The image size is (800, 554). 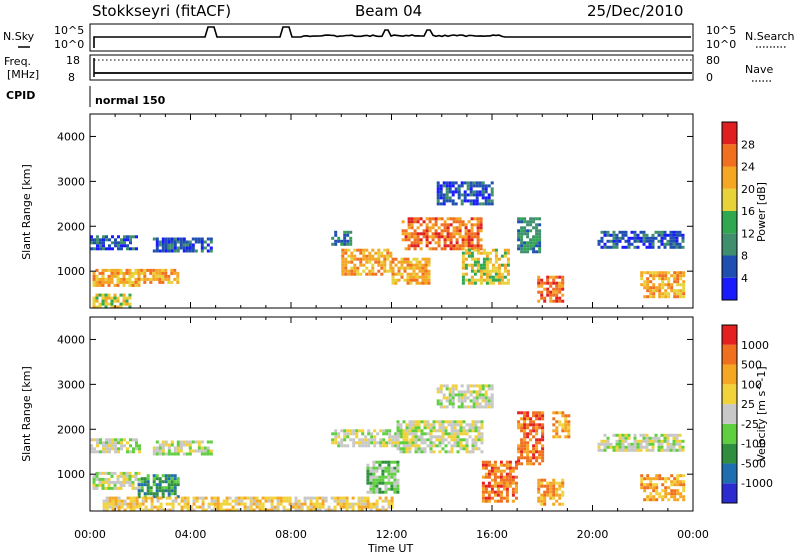 What do you see at coordinates (161, 11) in the screenshot?
I see `station-title: Stokkseyri (fitACF)` at bounding box center [161, 11].